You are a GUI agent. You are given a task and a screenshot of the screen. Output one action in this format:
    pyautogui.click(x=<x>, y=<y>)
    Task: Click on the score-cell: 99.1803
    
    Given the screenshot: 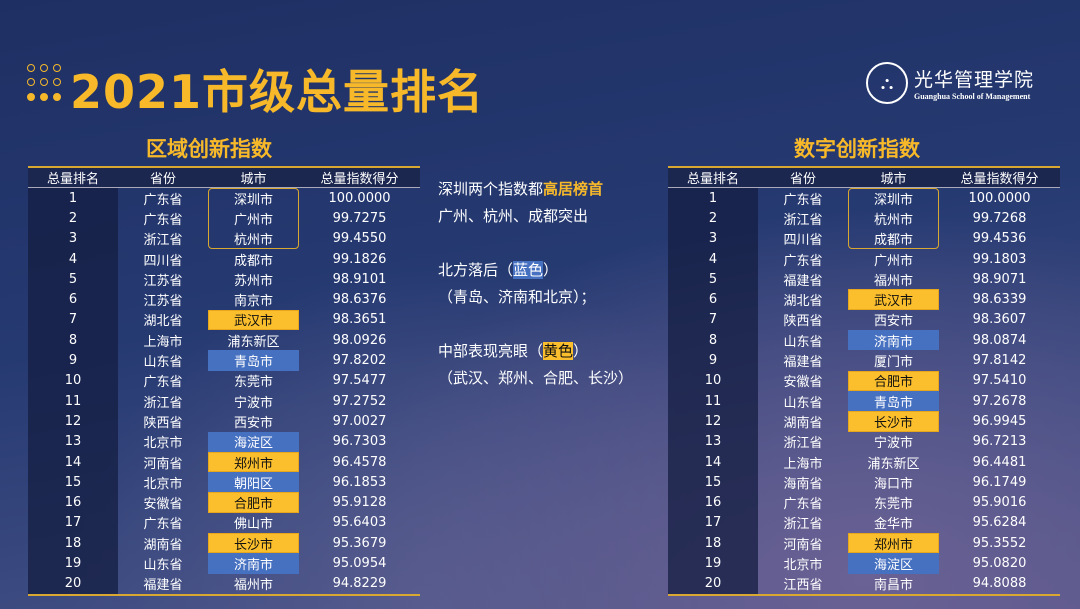 What is the action you would take?
    pyautogui.click(x=999, y=259)
    